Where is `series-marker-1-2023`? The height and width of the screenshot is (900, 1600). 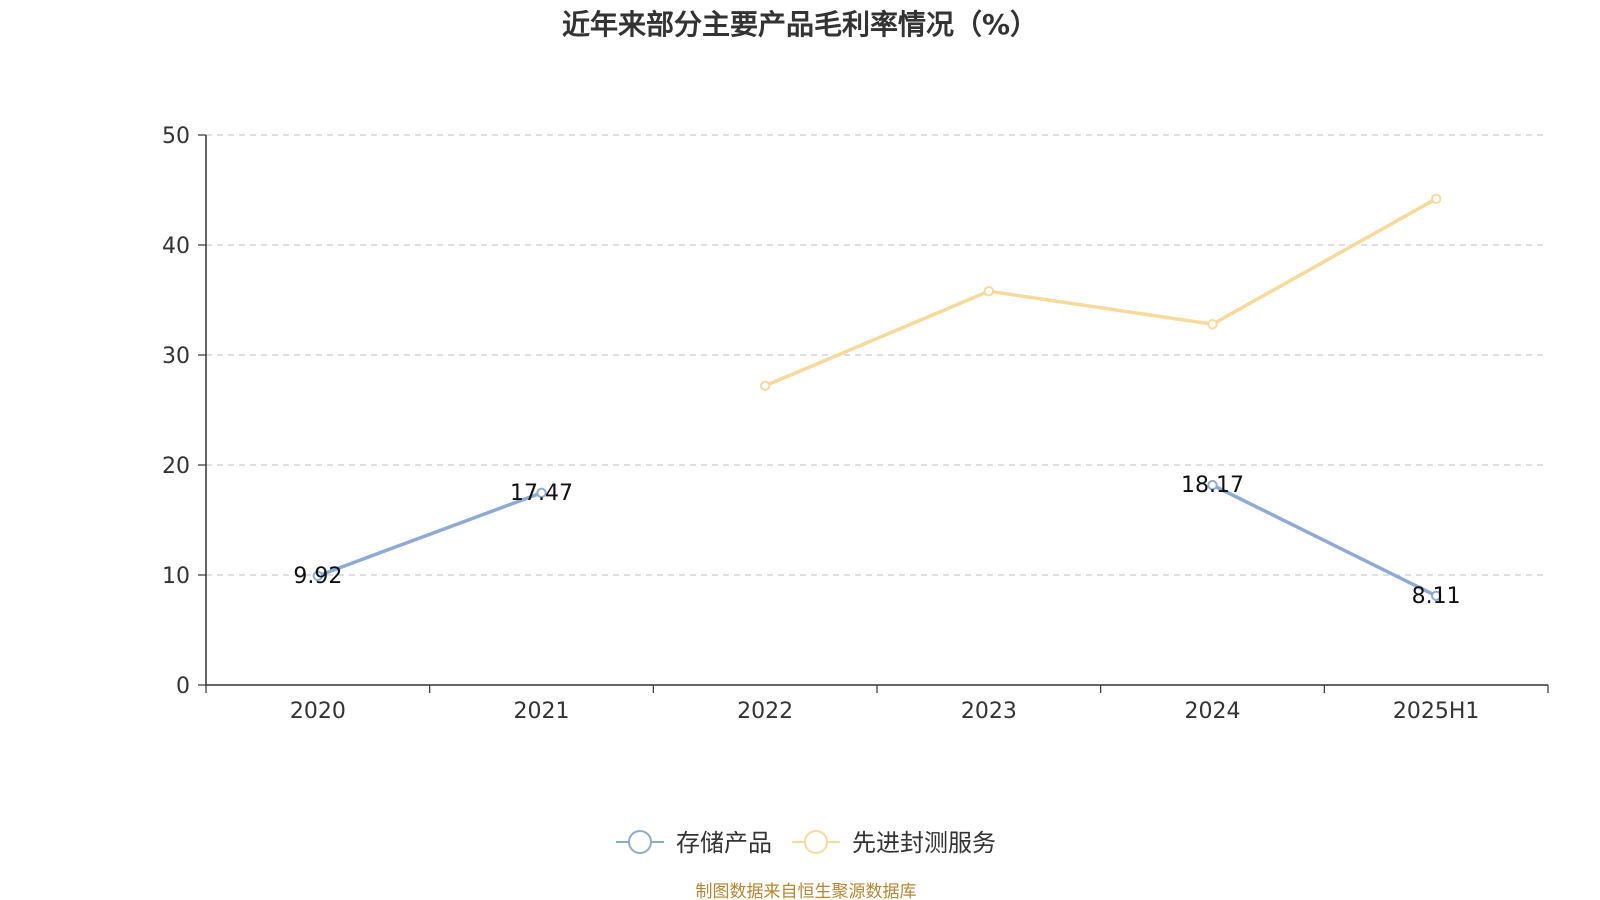
series-marker-1-2023 is located at coordinates (989, 291).